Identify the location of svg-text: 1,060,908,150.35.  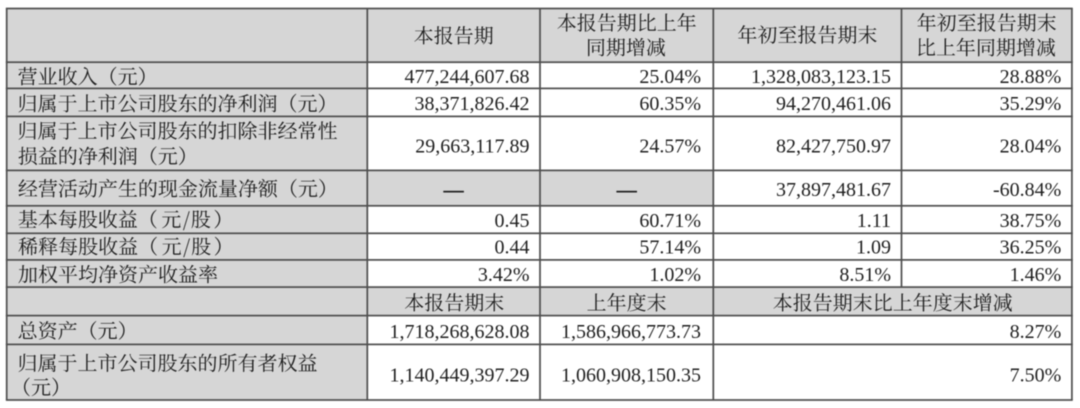
(631, 375).